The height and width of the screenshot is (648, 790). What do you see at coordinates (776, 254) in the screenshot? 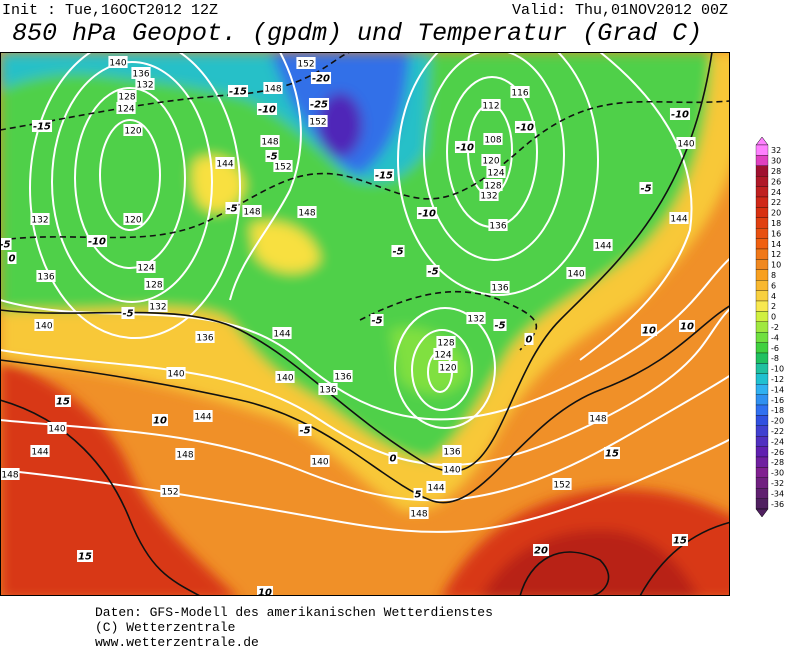
I see `colorbar-label: 12` at bounding box center [776, 254].